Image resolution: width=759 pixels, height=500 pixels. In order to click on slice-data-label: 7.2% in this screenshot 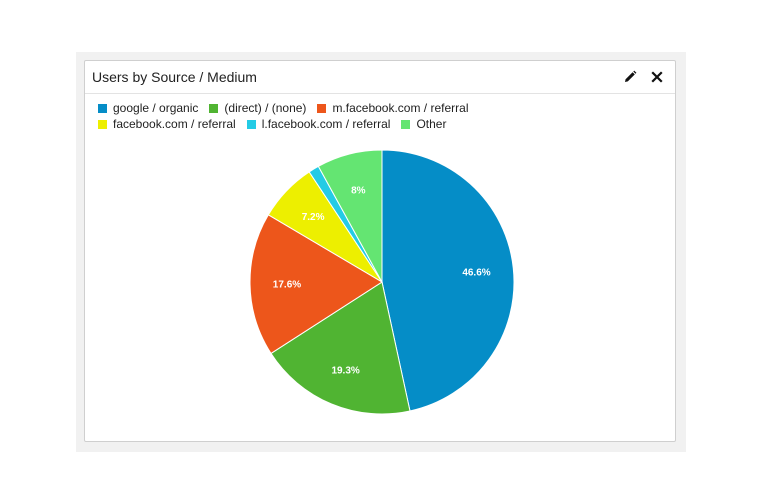, I will do `click(313, 217)`.